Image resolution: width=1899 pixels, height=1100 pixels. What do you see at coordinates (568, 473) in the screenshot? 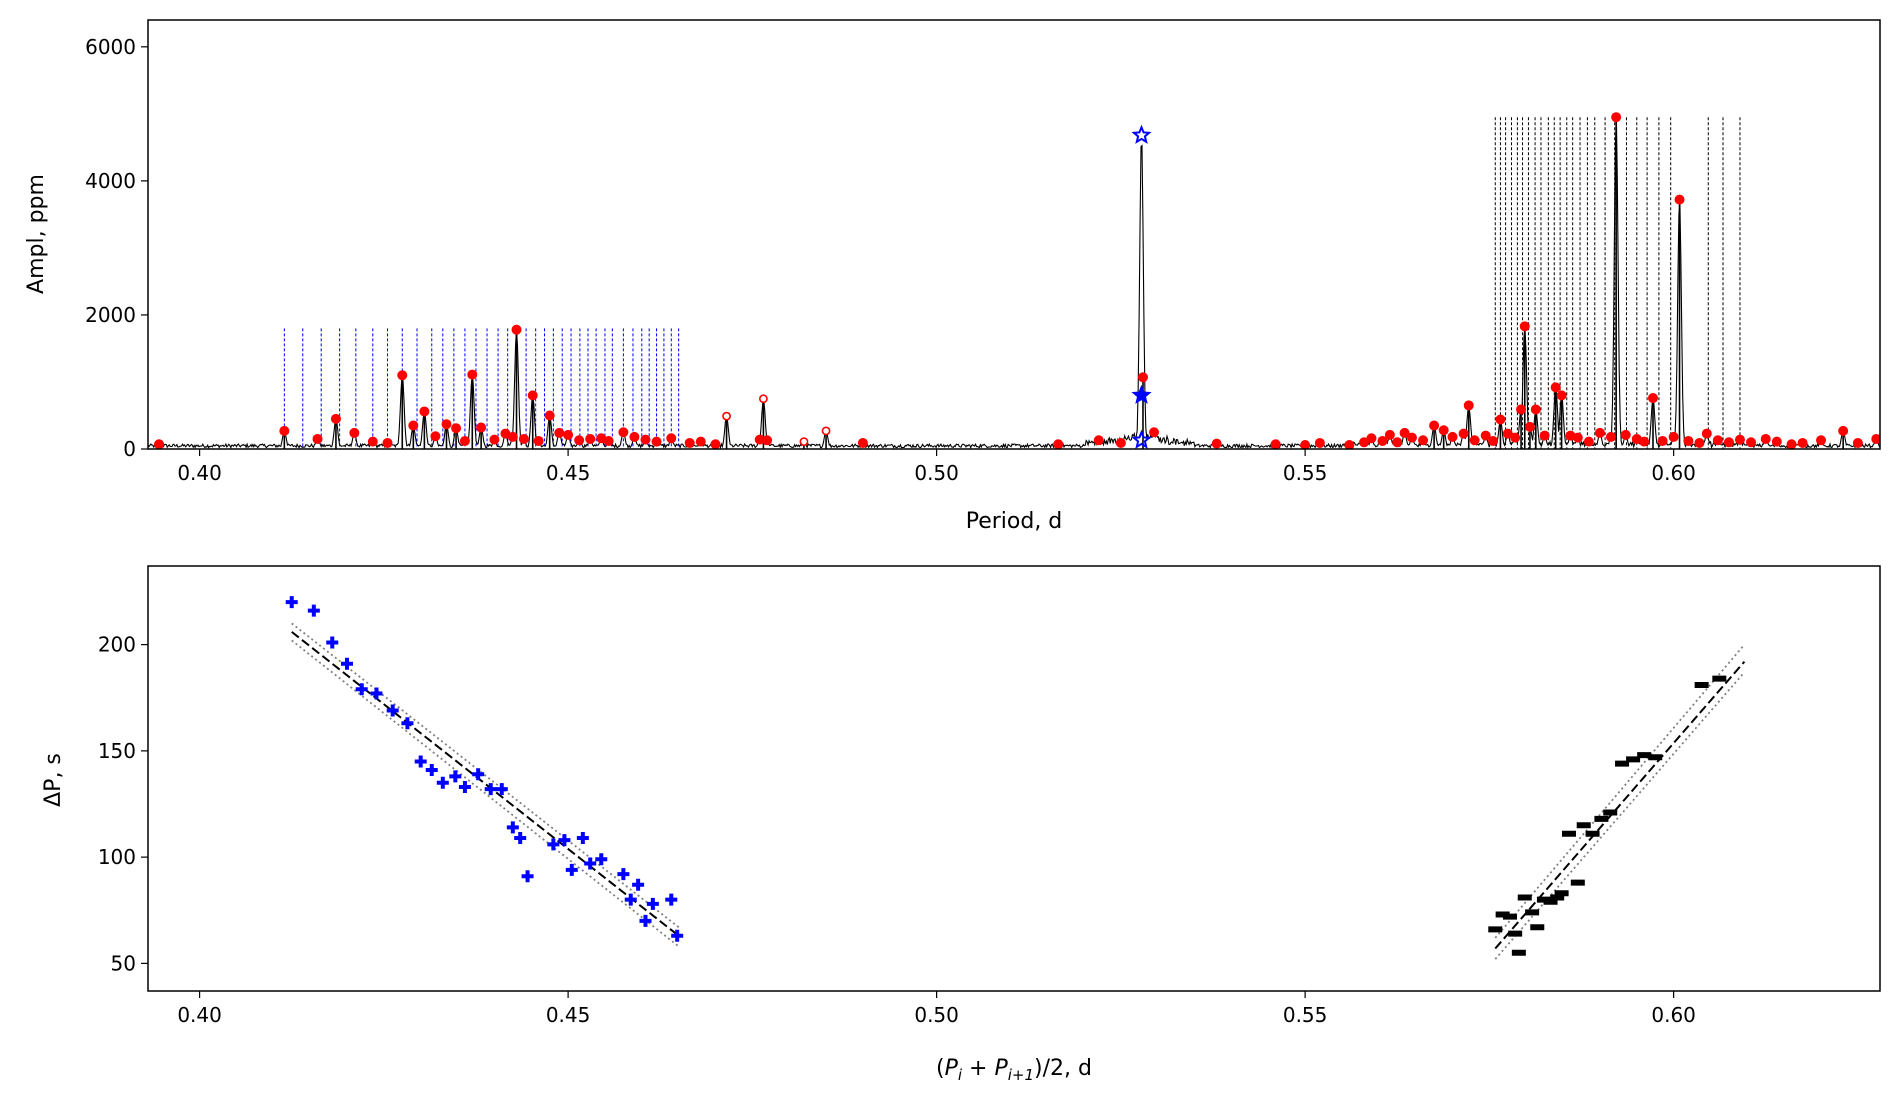
I see `top-x-tick-label: 0.45` at bounding box center [568, 473].